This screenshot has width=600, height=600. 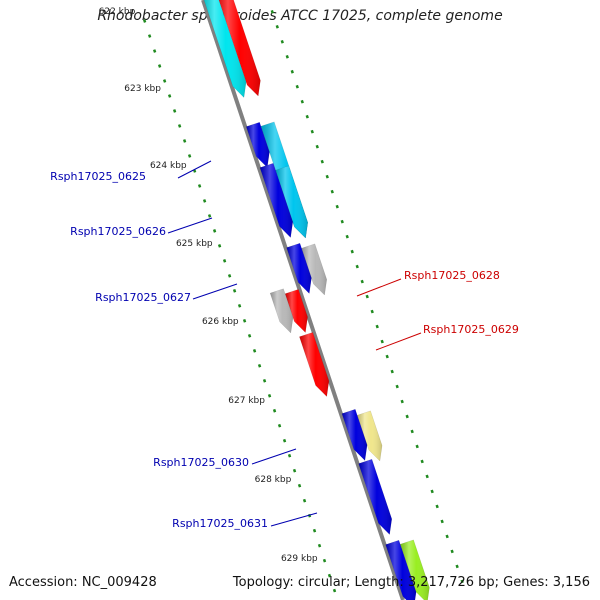 I want to click on gene-label: Rsph17025_0625, so click(x=98, y=176).